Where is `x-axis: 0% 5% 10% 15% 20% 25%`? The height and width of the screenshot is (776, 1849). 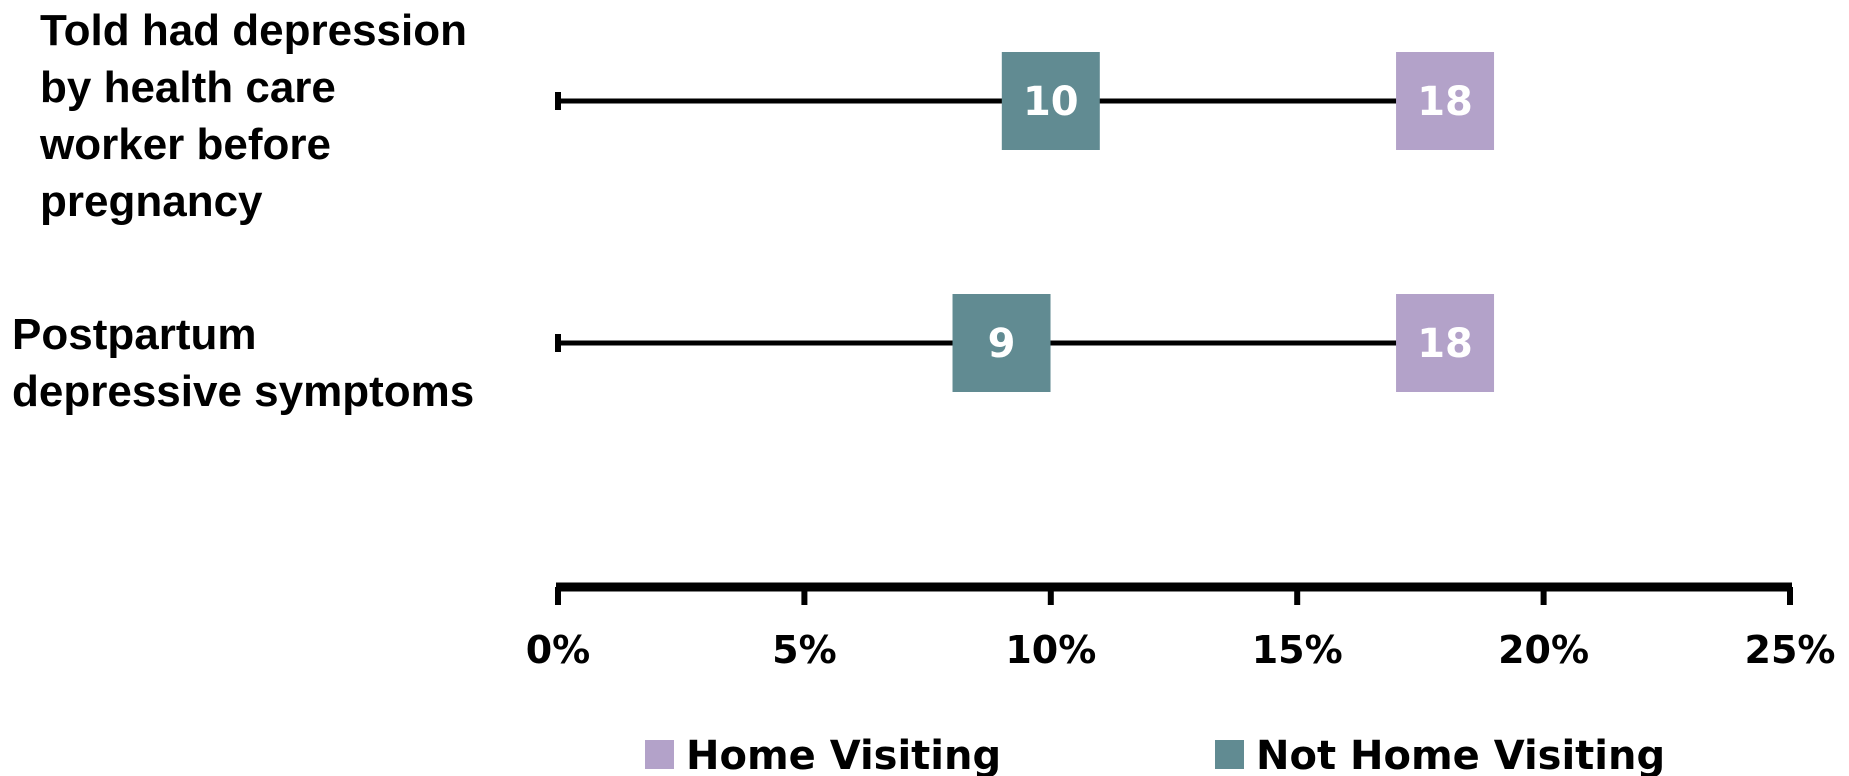 x-axis: 0% 5% 10% 15% 20% 25% is located at coordinates (1181, 627).